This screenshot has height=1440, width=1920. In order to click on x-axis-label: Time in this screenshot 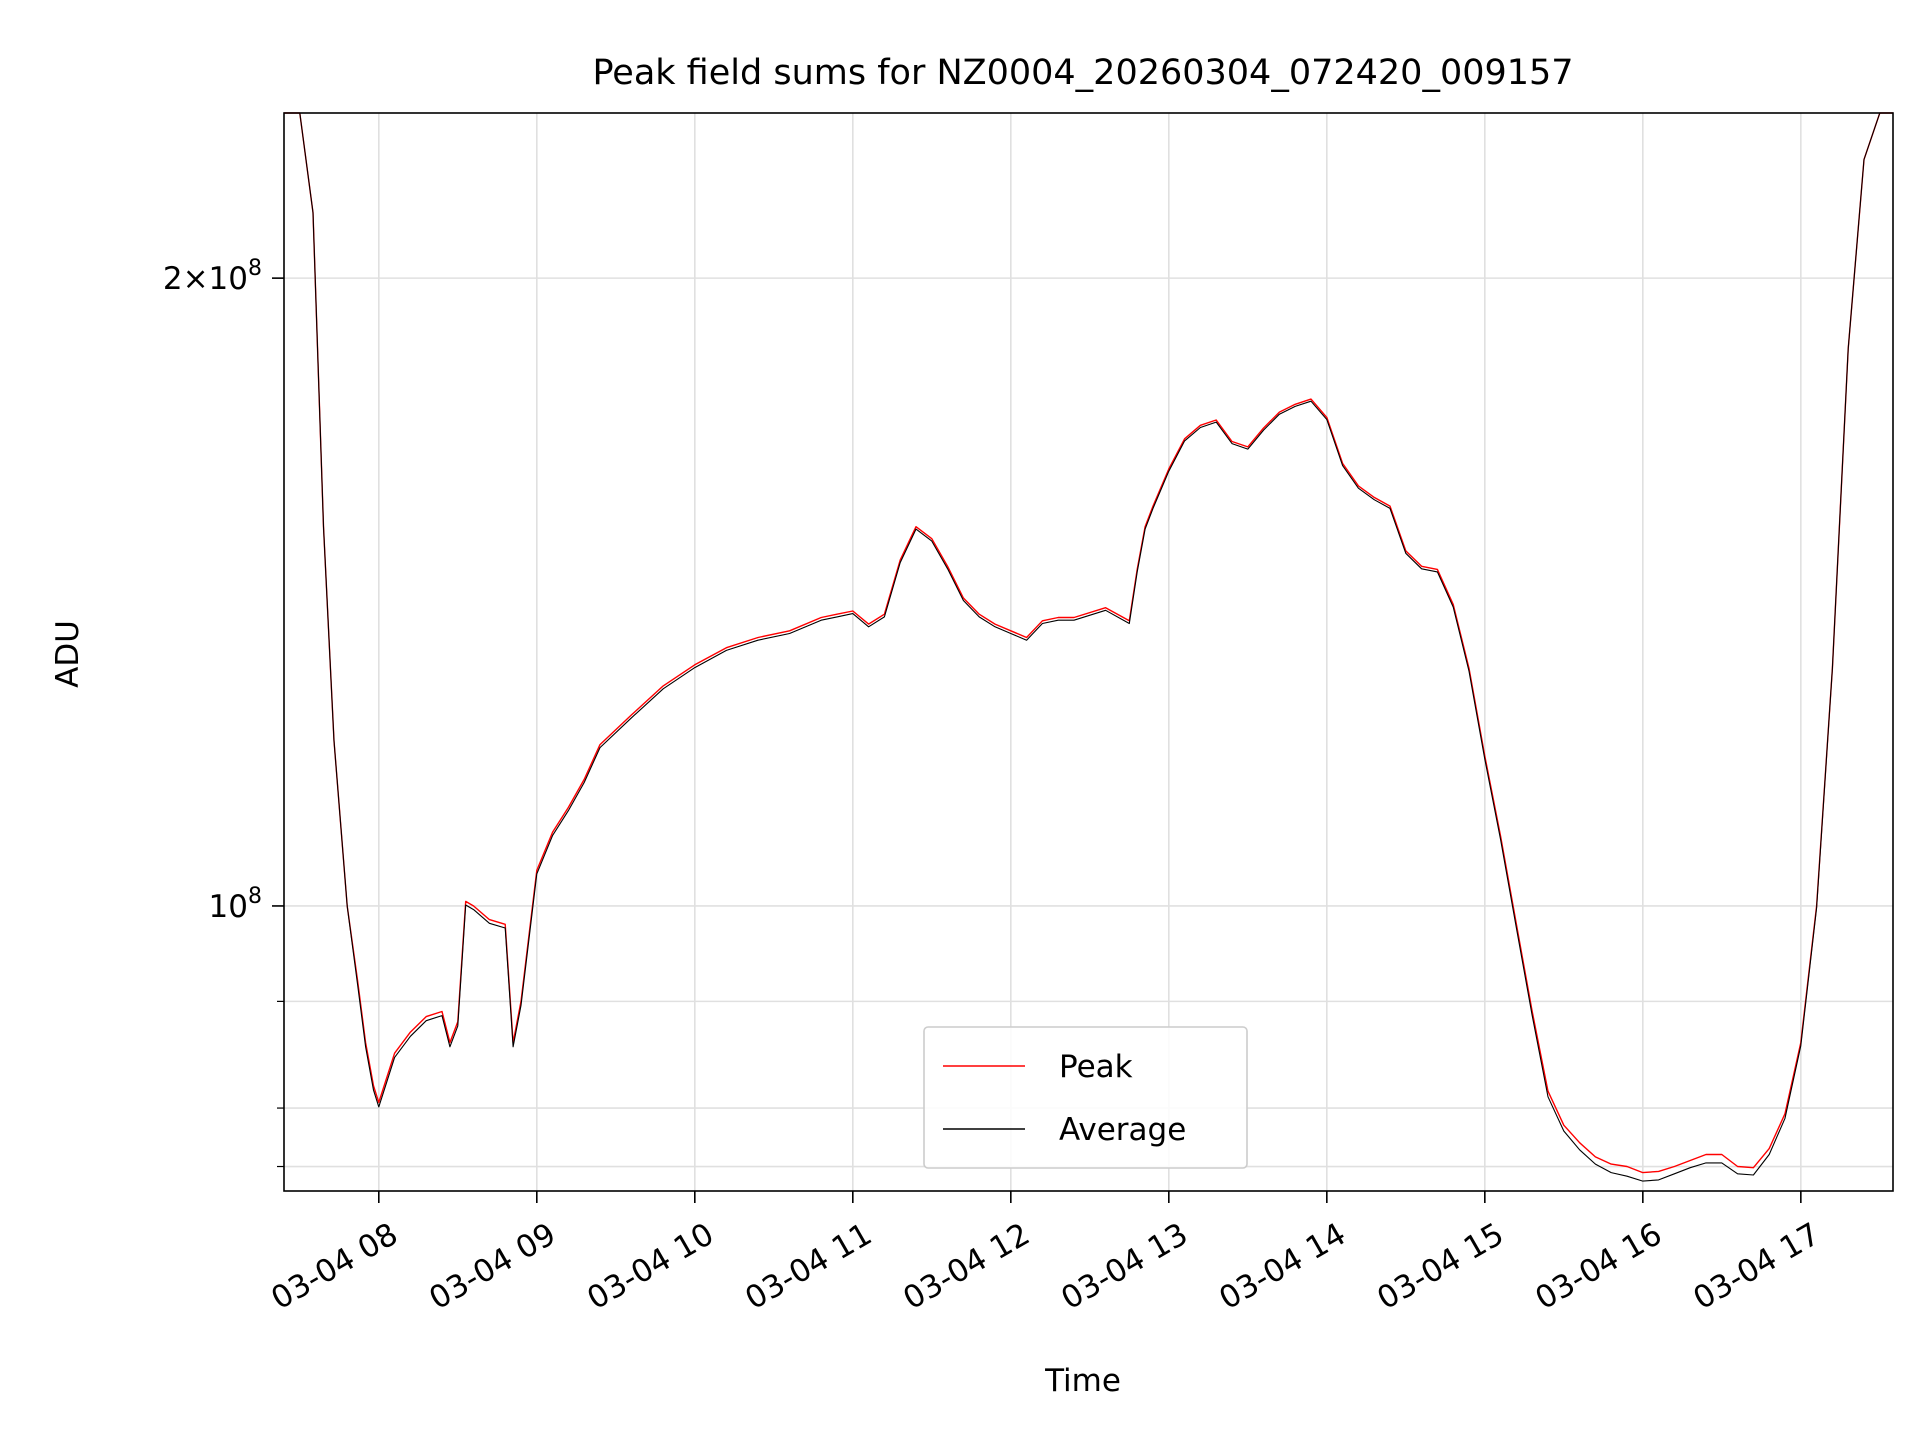, I will do `click(1082, 1381)`.